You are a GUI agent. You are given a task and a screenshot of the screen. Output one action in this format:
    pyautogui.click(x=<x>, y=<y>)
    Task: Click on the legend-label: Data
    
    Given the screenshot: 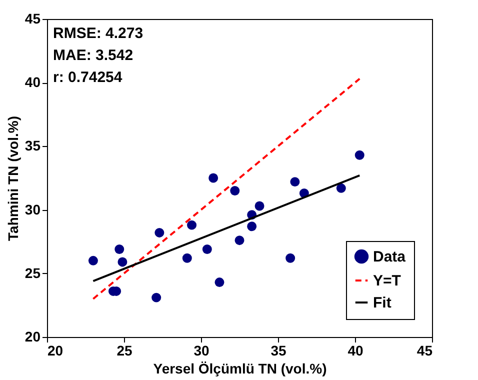 What is the action you would take?
    pyautogui.click(x=389, y=257)
    